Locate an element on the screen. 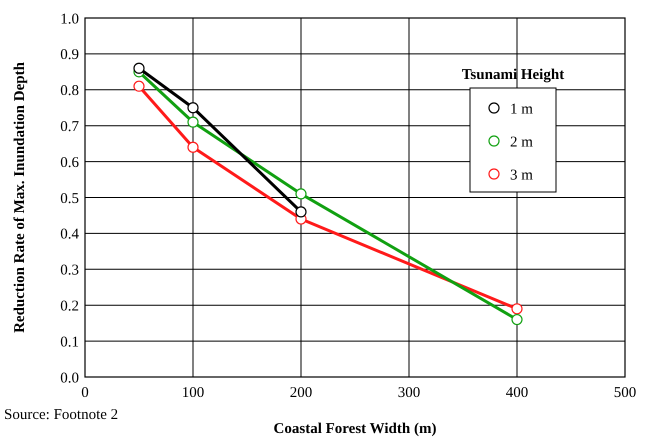 The height and width of the screenshot is (443, 645). source-note: Source: Footnote 2 is located at coordinates (61, 415).